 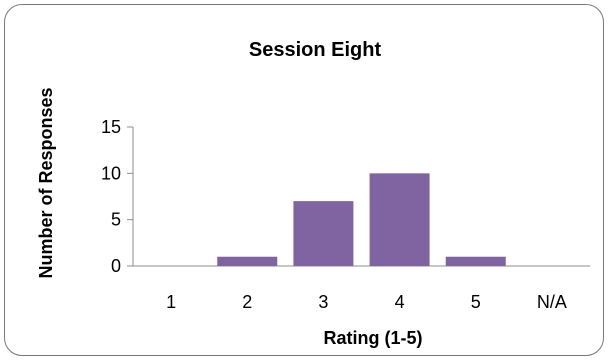 I want to click on y-tick-label: 0, so click(x=116, y=266).